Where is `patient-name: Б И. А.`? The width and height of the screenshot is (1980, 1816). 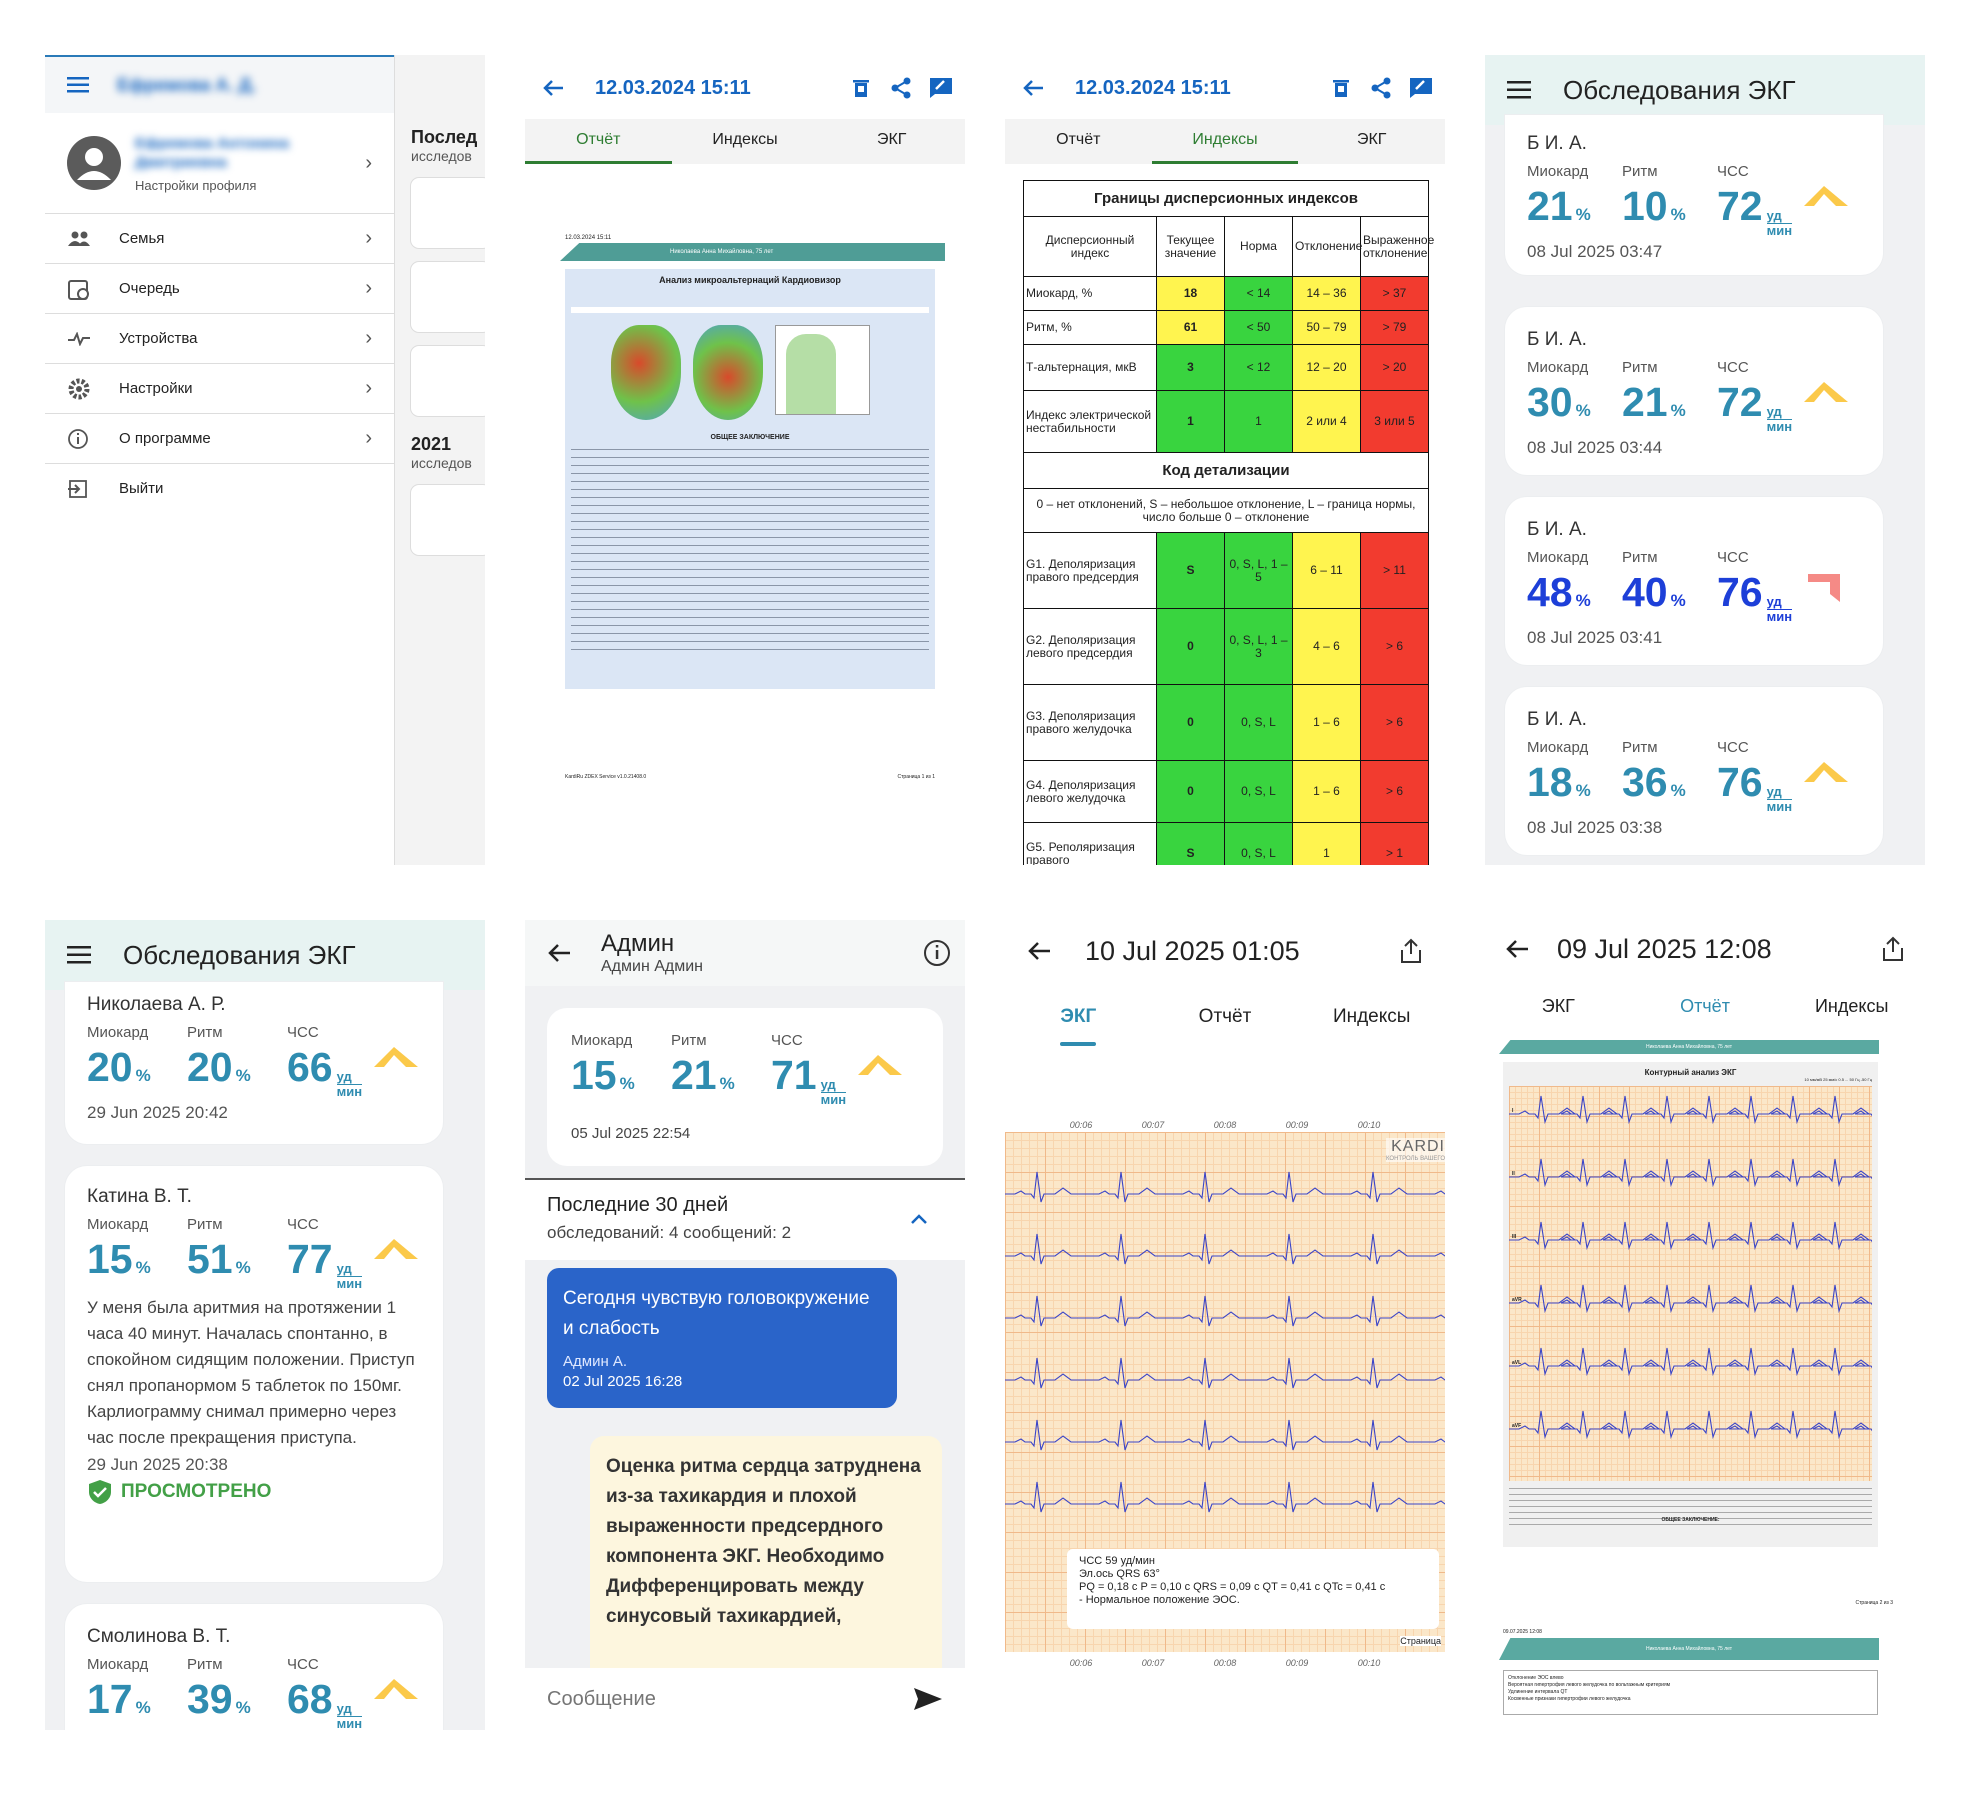 patient-name: Б И. А. is located at coordinates (1557, 529).